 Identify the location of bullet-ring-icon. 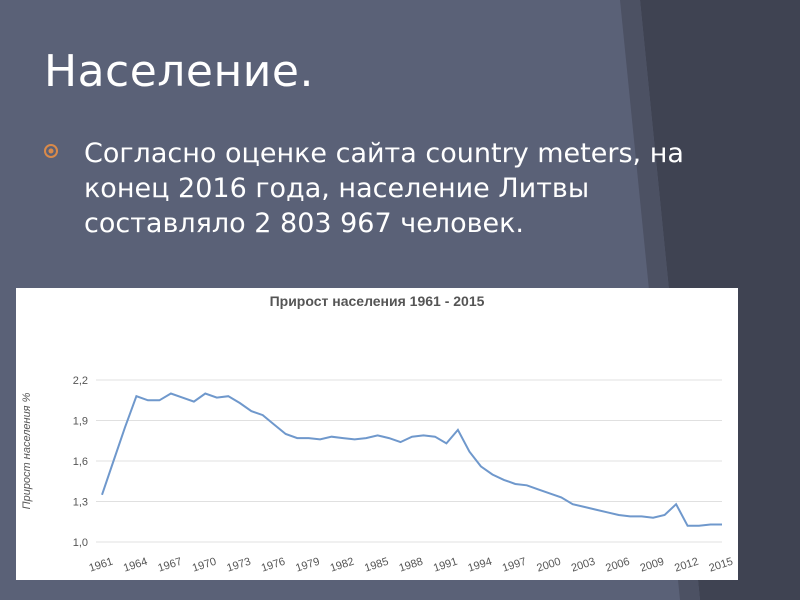
(51, 151).